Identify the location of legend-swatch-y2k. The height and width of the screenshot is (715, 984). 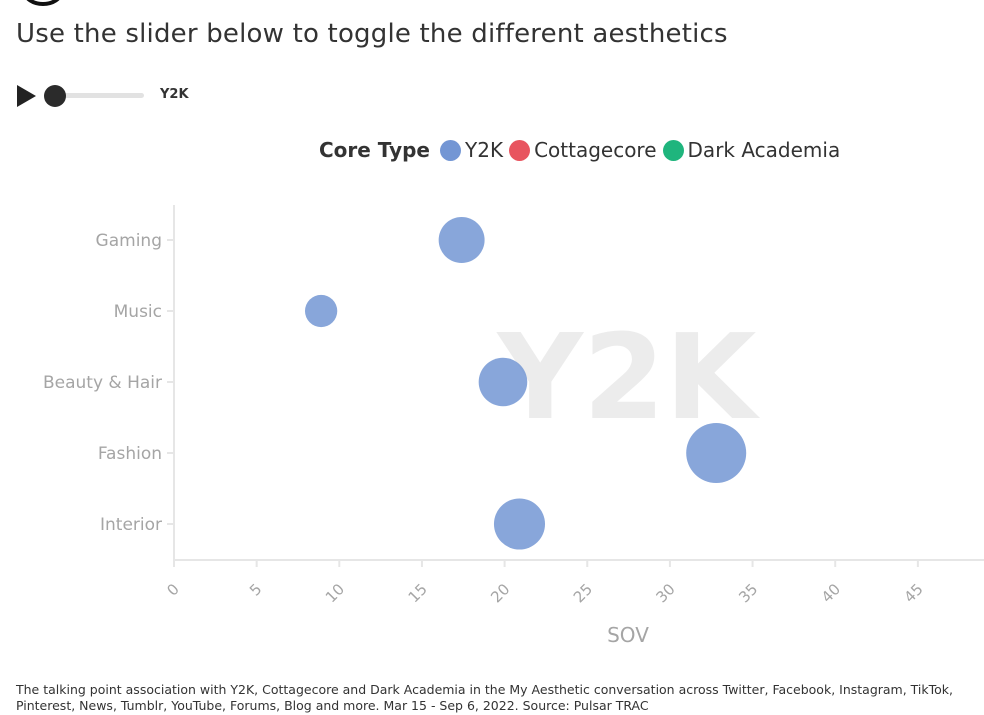
(450, 150).